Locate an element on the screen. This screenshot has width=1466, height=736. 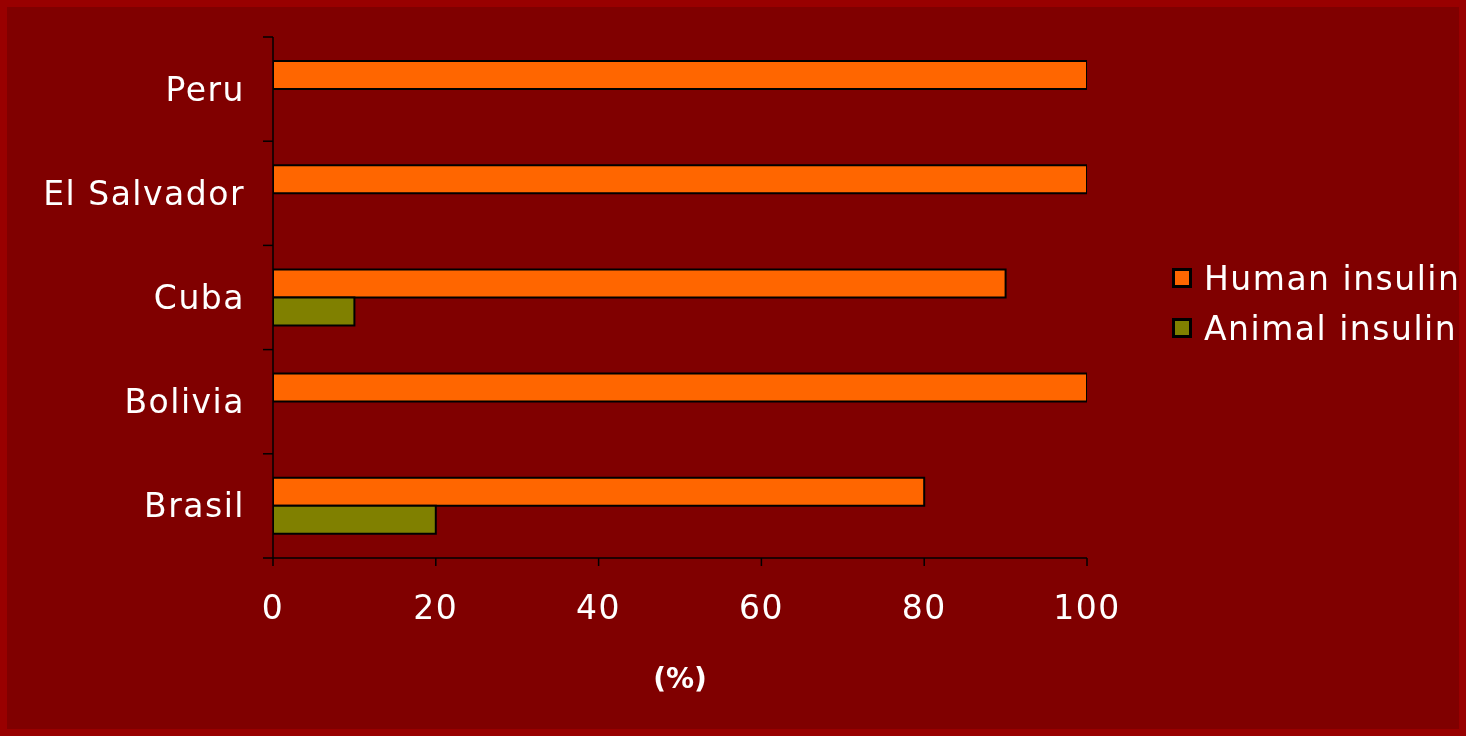
y-tick-label: El Salvador is located at coordinates (144, 193).